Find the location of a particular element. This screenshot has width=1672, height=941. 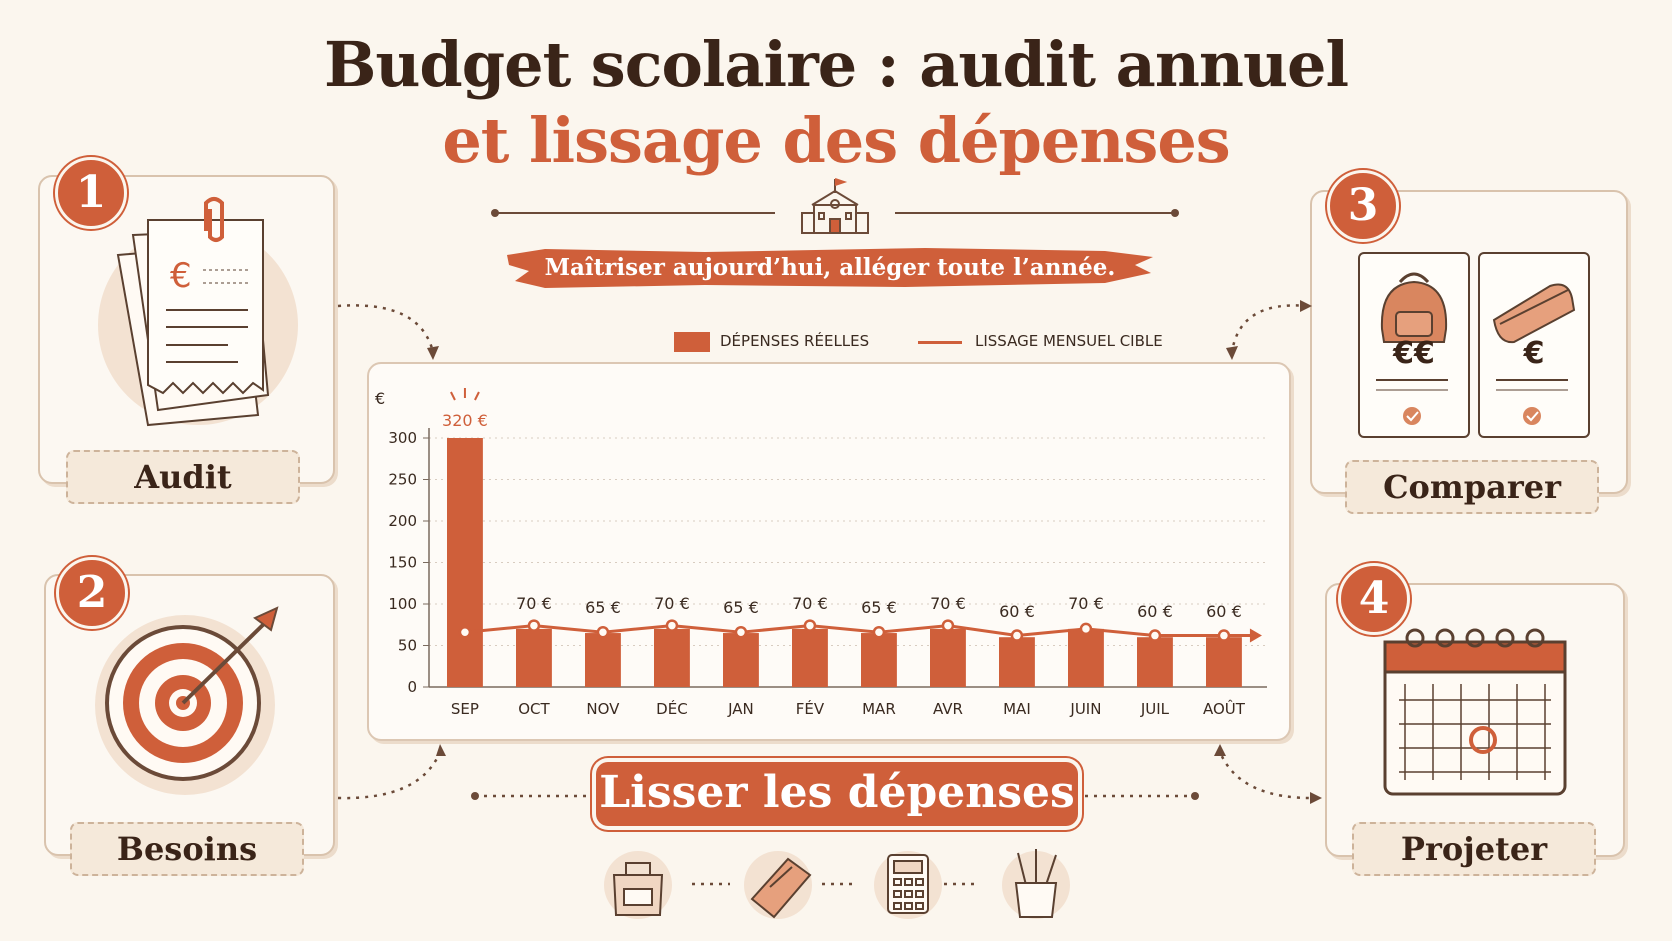

bar-mai is located at coordinates (1017, 662).